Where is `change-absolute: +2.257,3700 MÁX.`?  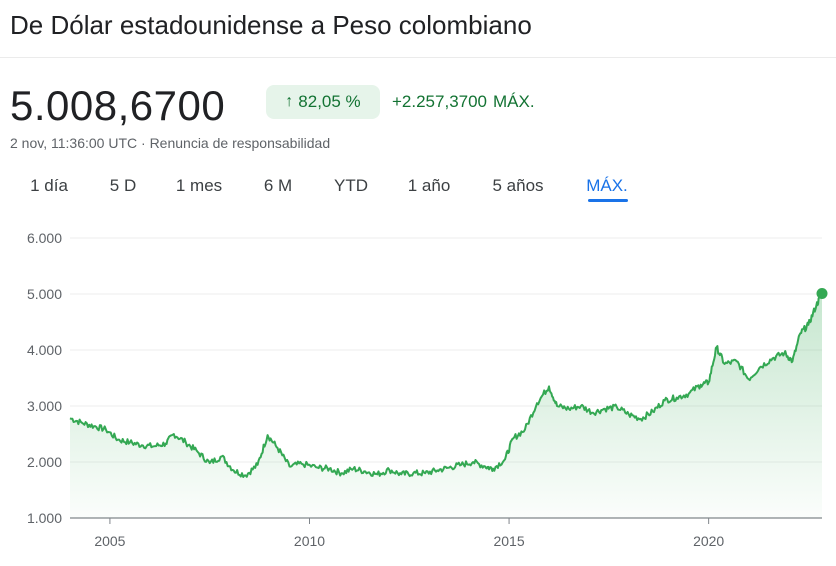 change-absolute: +2.257,3700 MÁX. is located at coordinates (463, 102).